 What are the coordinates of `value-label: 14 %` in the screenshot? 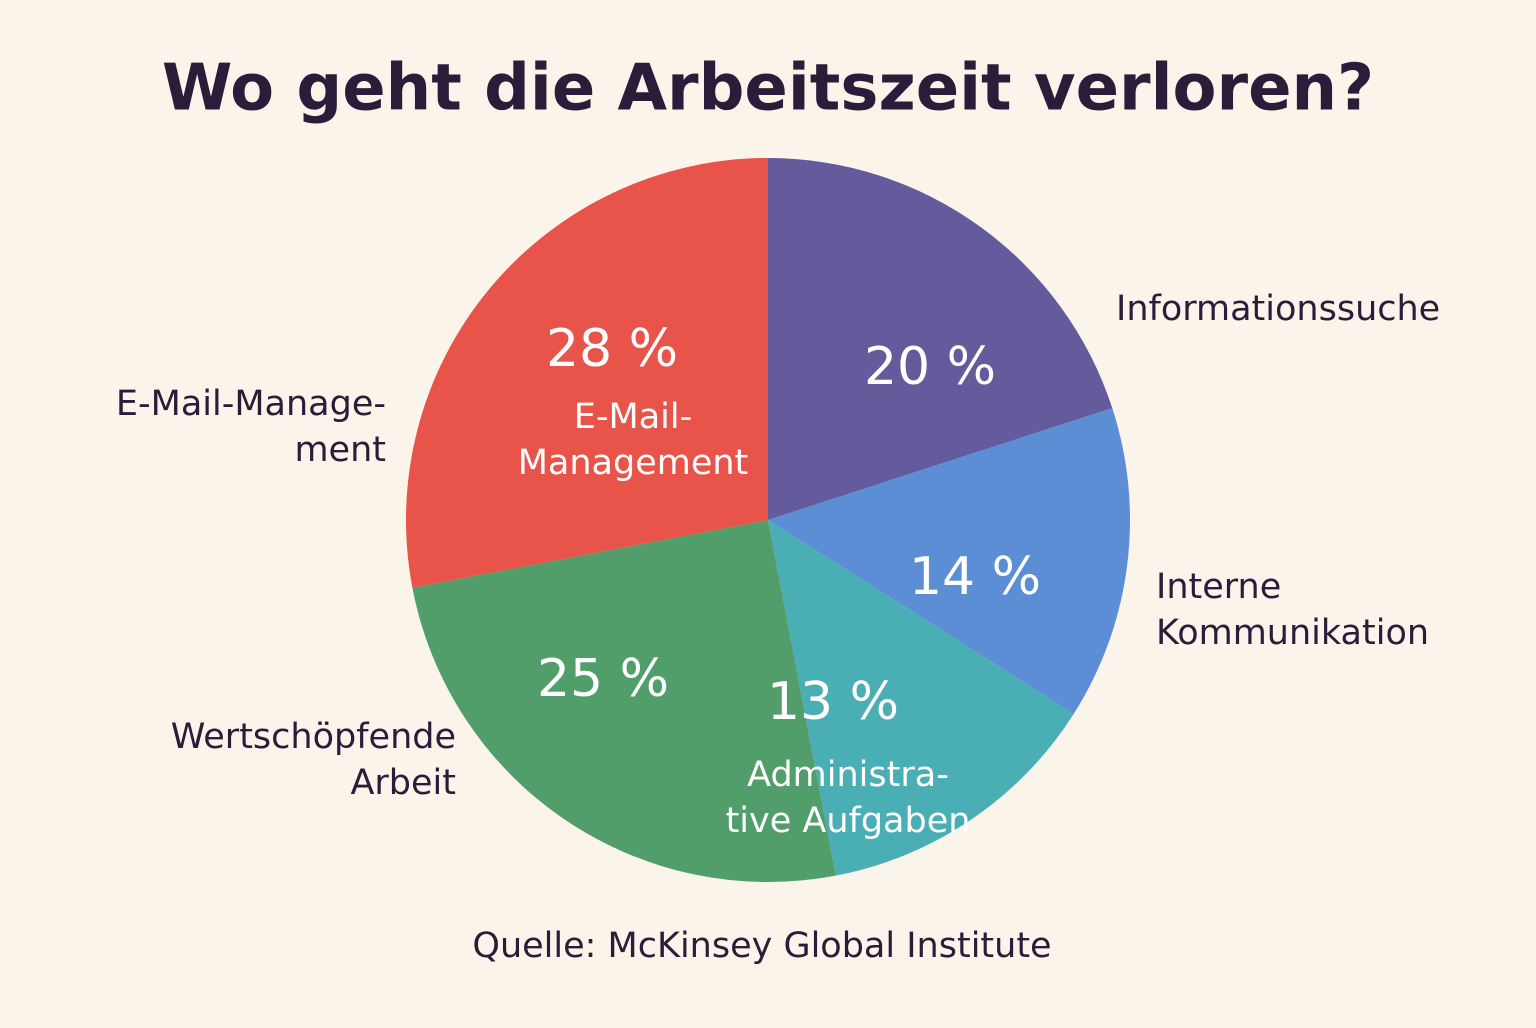 It's located at (975, 577).